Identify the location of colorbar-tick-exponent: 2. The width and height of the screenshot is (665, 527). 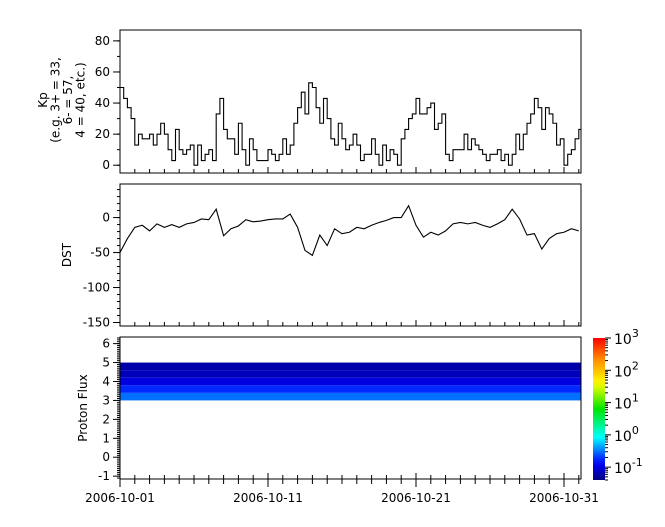
(635, 365).